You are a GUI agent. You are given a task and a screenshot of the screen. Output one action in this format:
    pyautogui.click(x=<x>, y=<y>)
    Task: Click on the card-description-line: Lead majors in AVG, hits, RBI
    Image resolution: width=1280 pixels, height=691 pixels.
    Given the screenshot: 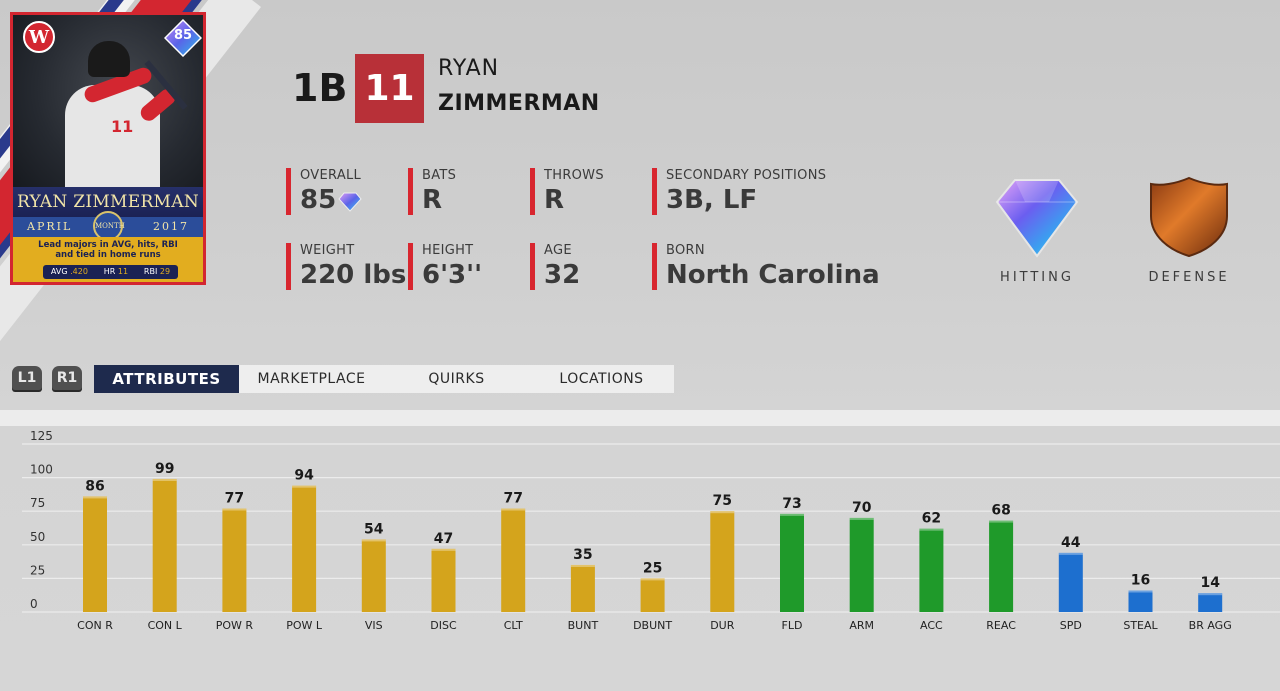 What is the action you would take?
    pyautogui.click(x=108, y=245)
    